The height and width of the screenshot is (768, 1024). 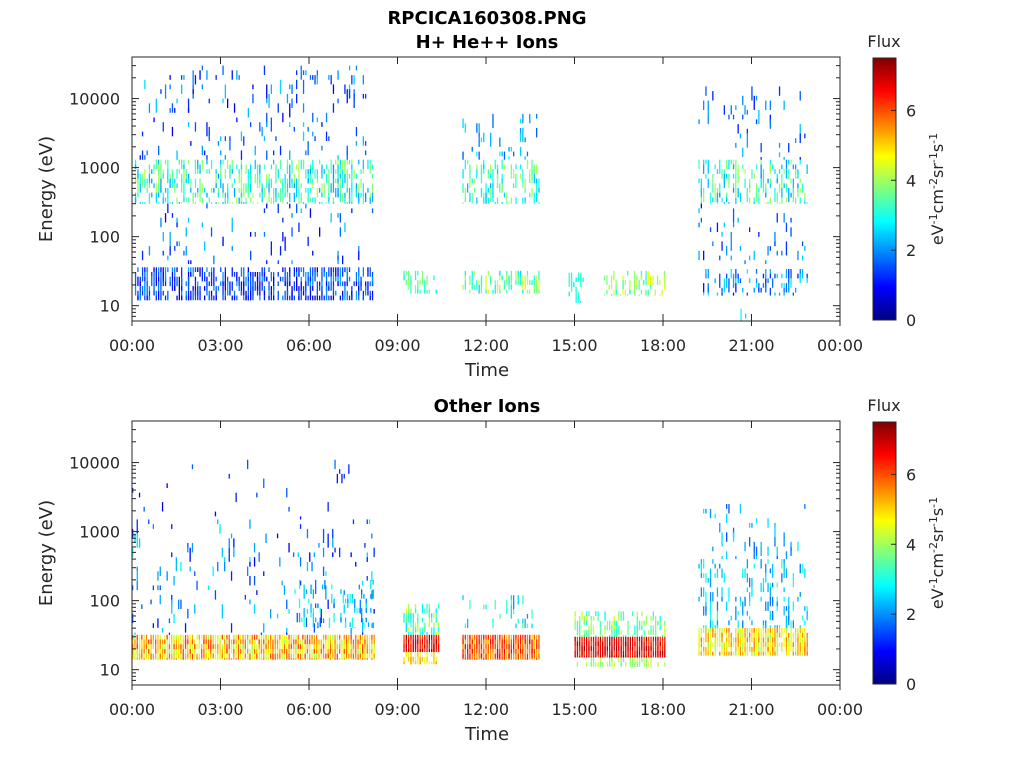 I want to click on y-tick-label: 10000, so click(x=94, y=463).